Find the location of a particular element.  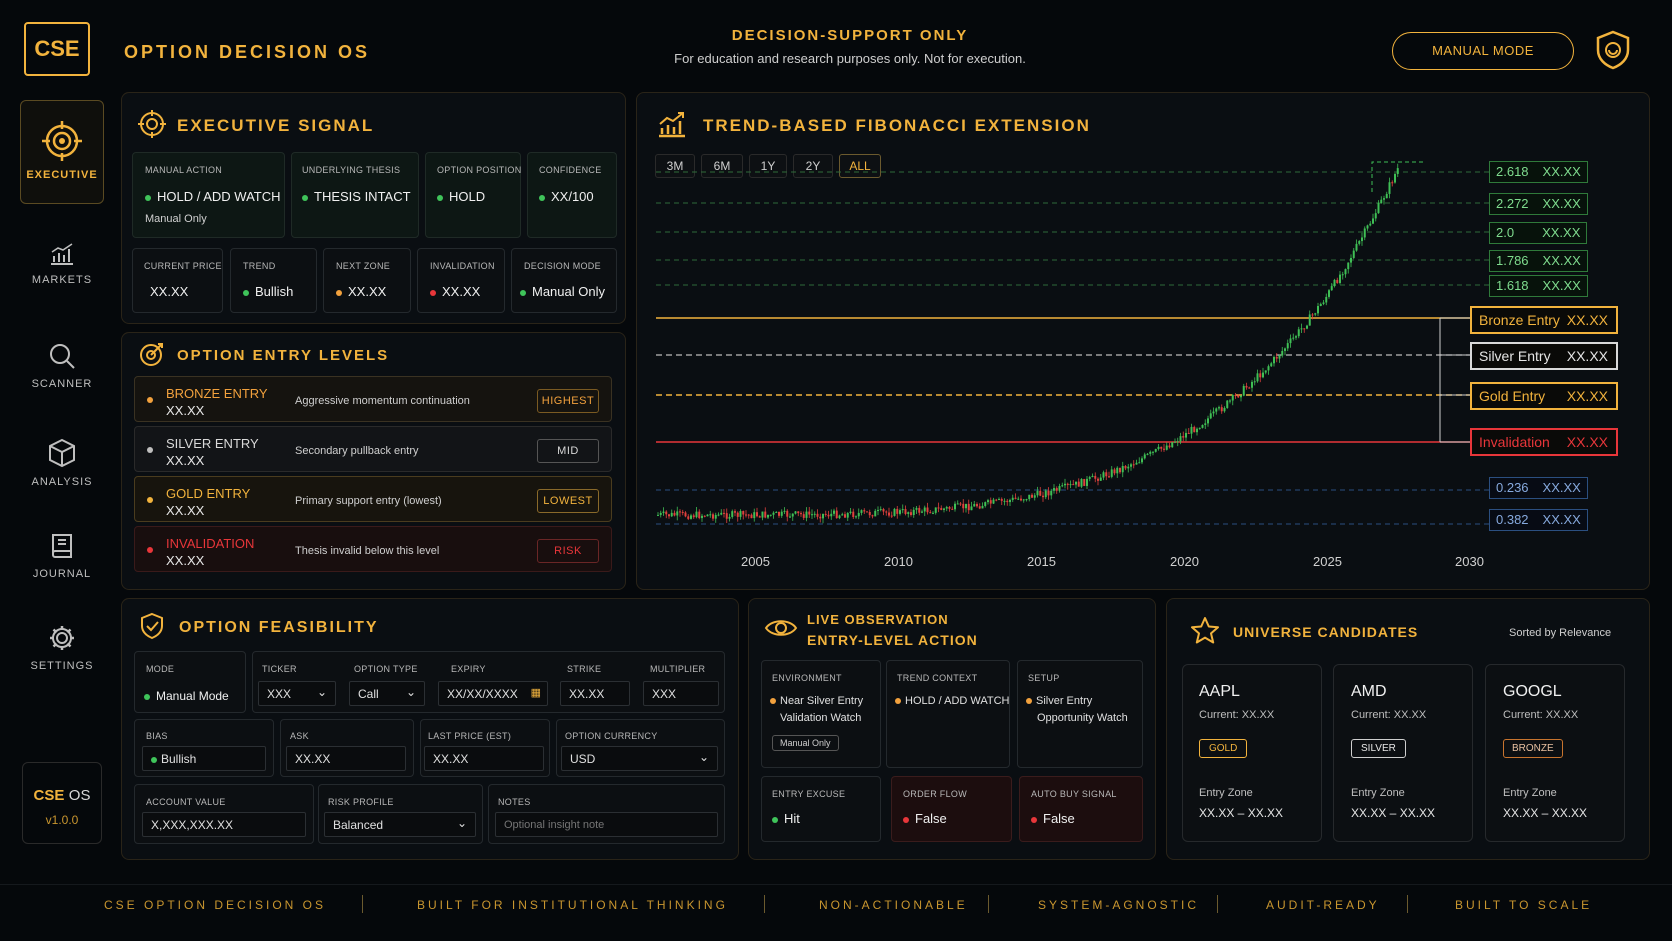

timeframe-1y: 1Y is located at coordinates (768, 166).